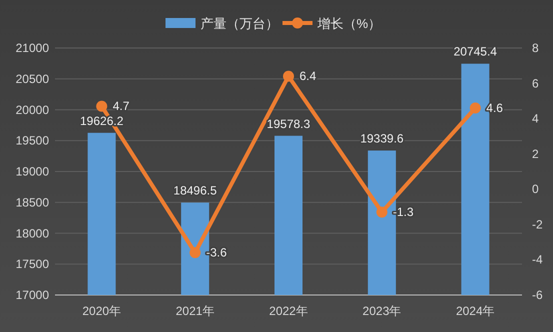 This screenshot has height=332, width=553. What do you see at coordinates (537, 295) in the screenshot?
I see `y2-tick-label: -6` at bounding box center [537, 295].